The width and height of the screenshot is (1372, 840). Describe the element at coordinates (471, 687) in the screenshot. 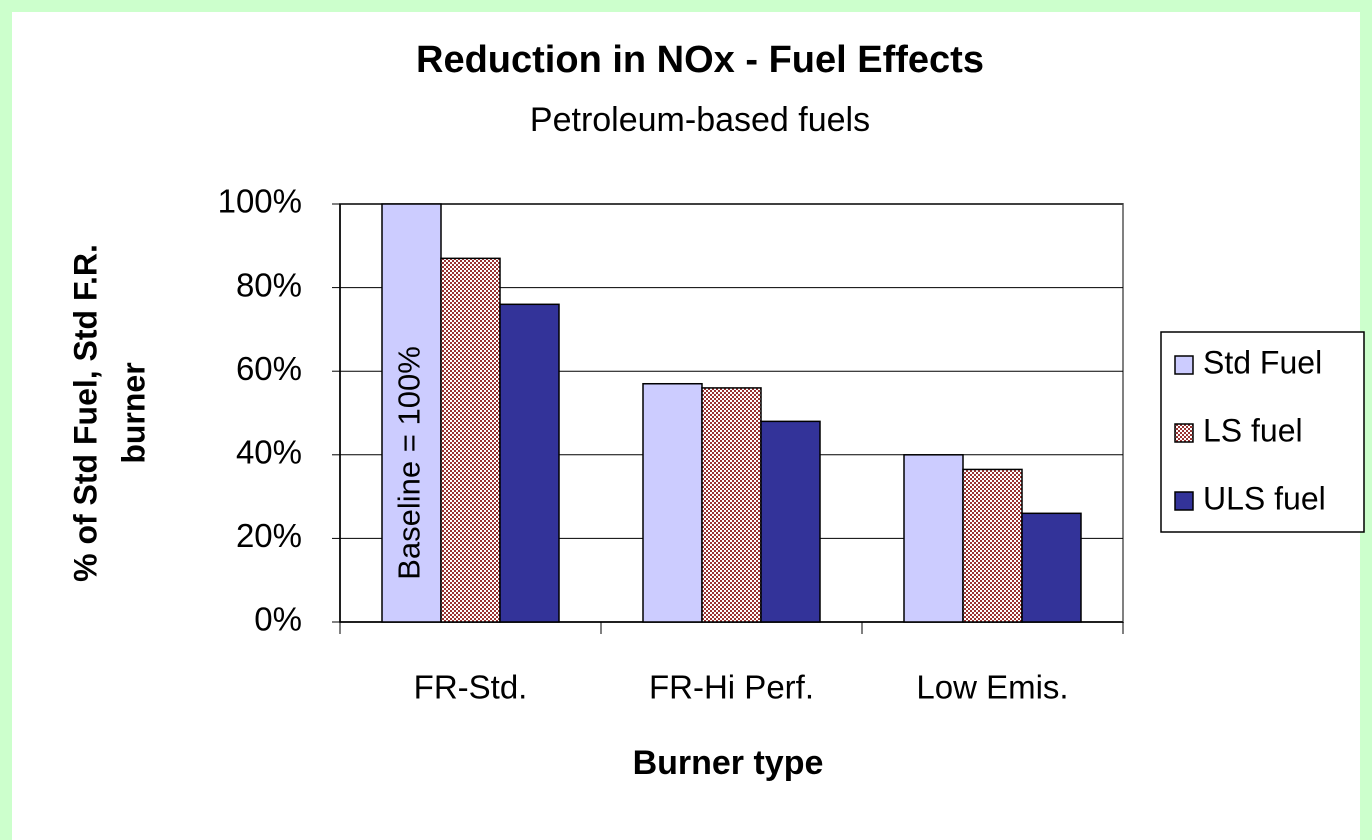

I see `x-tick-label: FR-Std.` at that location.